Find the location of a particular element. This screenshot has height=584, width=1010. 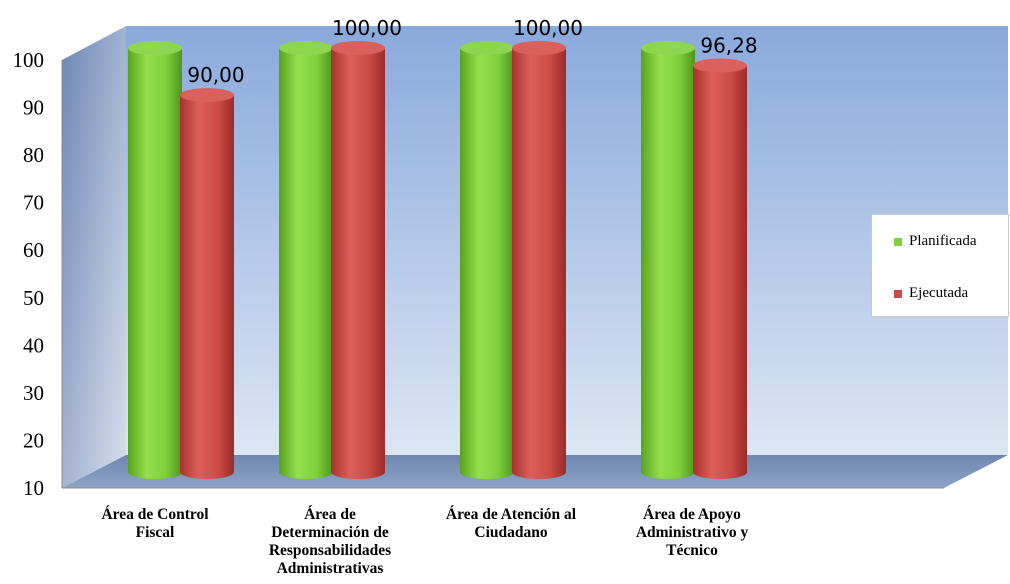

y-tick-label: 100 is located at coordinates (29, 60).